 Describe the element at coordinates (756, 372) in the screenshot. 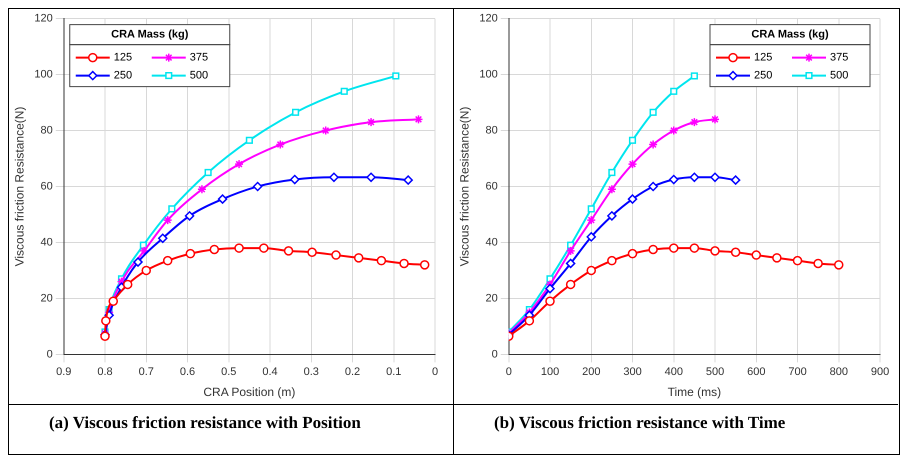

I see `x-tick-label: 600` at that location.